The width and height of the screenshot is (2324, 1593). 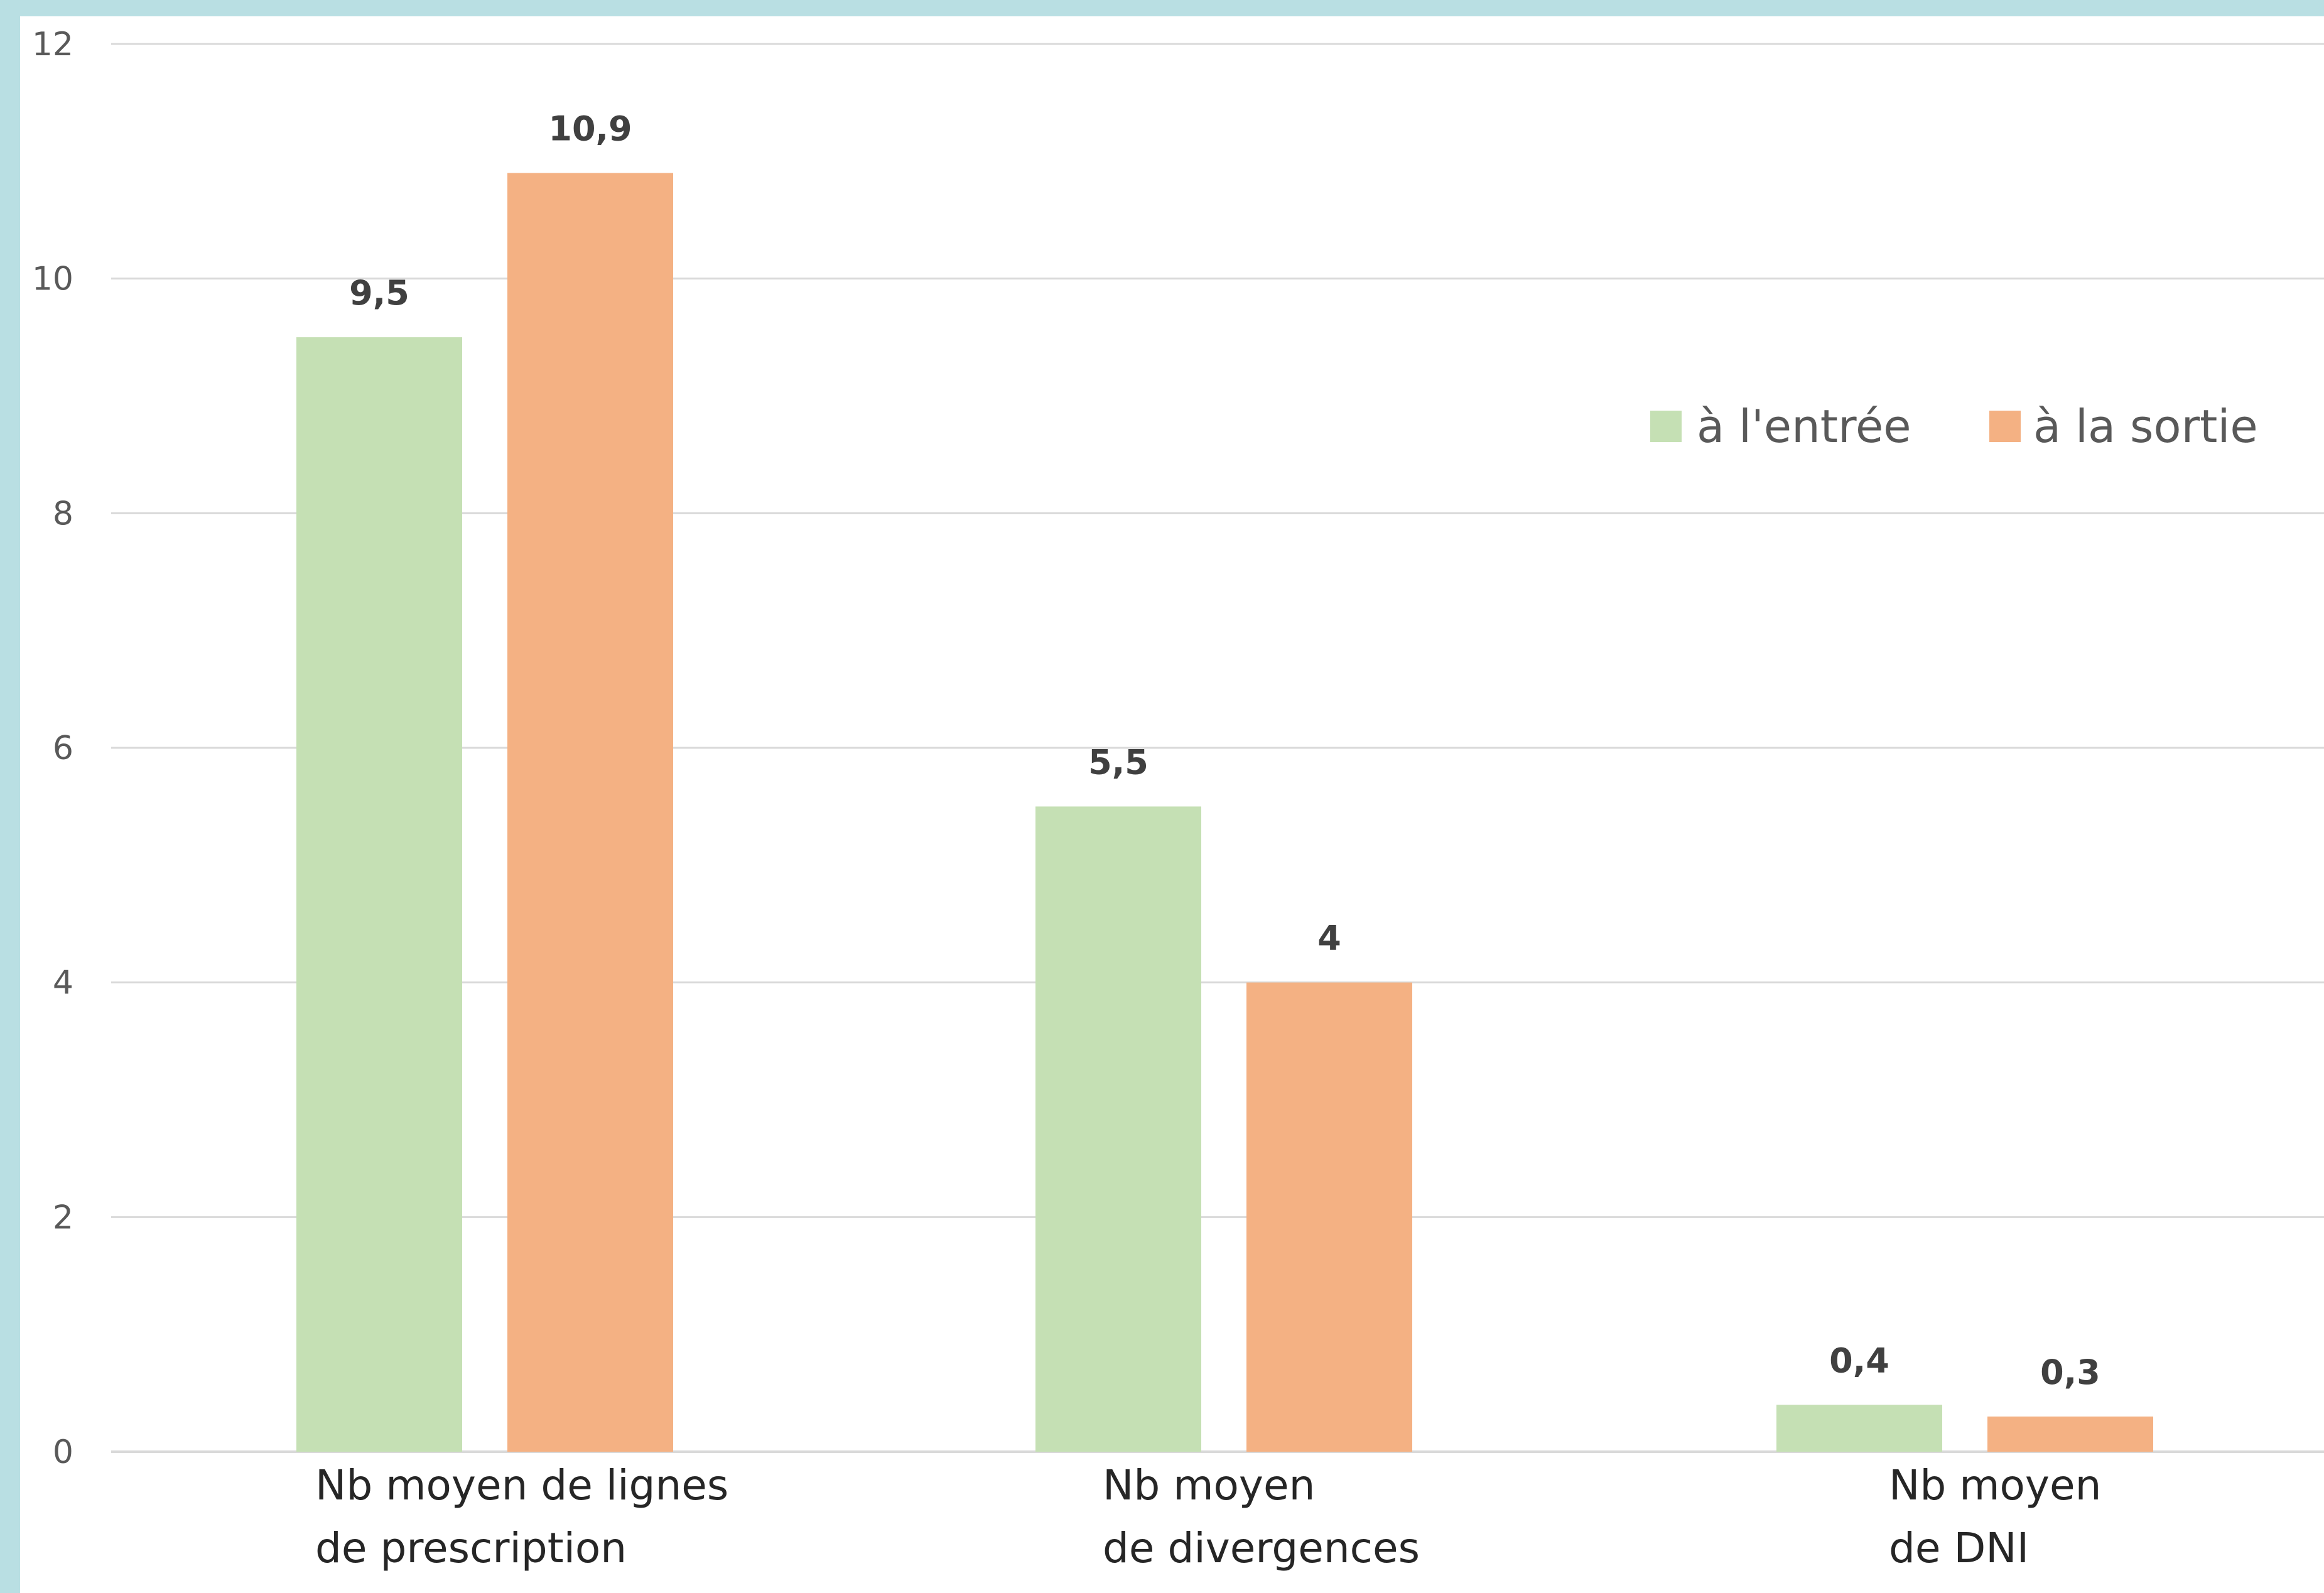 I want to click on data-label: 5,5, so click(x=1118, y=762).